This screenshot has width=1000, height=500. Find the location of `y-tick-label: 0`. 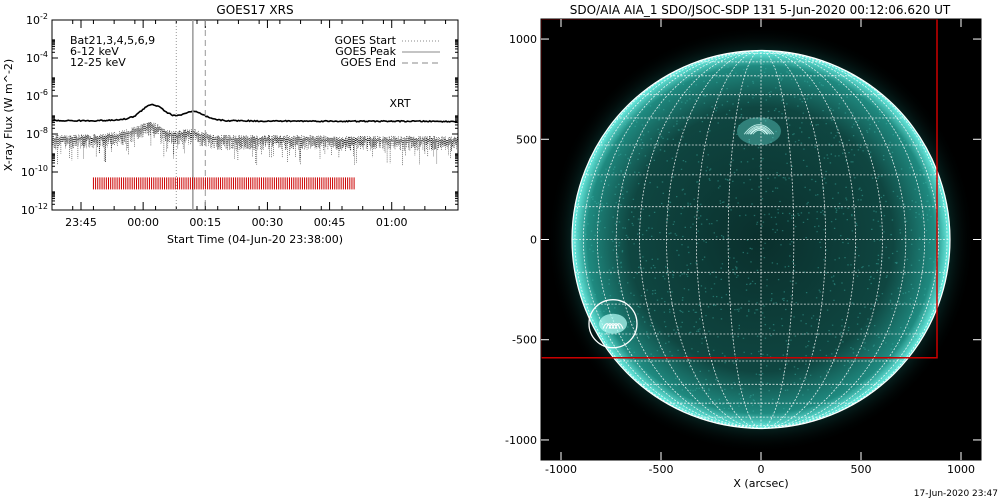

y-tick-label: 0 is located at coordinates (533, 240).